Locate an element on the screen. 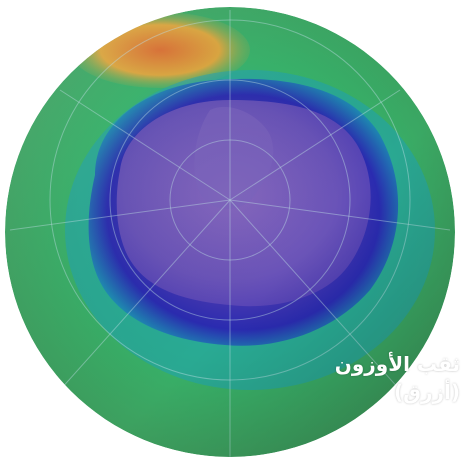 The image size is (461, 465). ozone-hole-caption: ثقب الأوزون (أزرق) is located at coordinates (397, 378).